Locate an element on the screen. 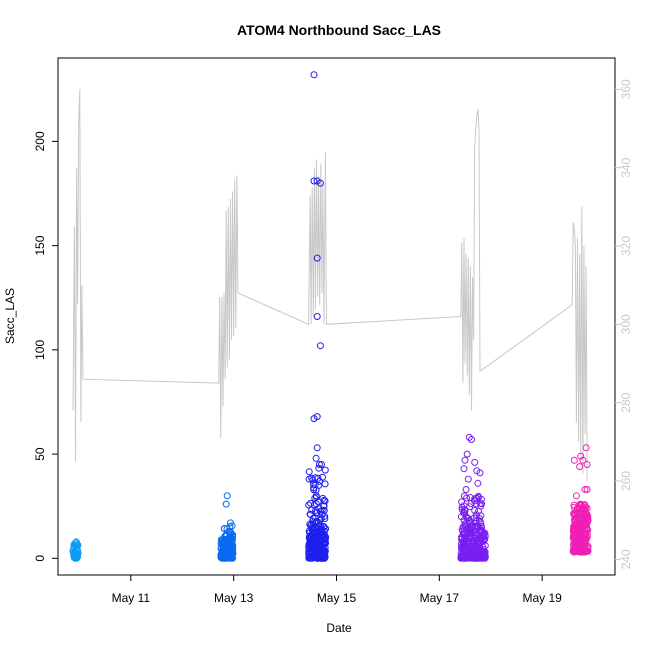 This screenshot has height=650, width=650. y2-tick-label: 320 is located at coordinates (626, 246).